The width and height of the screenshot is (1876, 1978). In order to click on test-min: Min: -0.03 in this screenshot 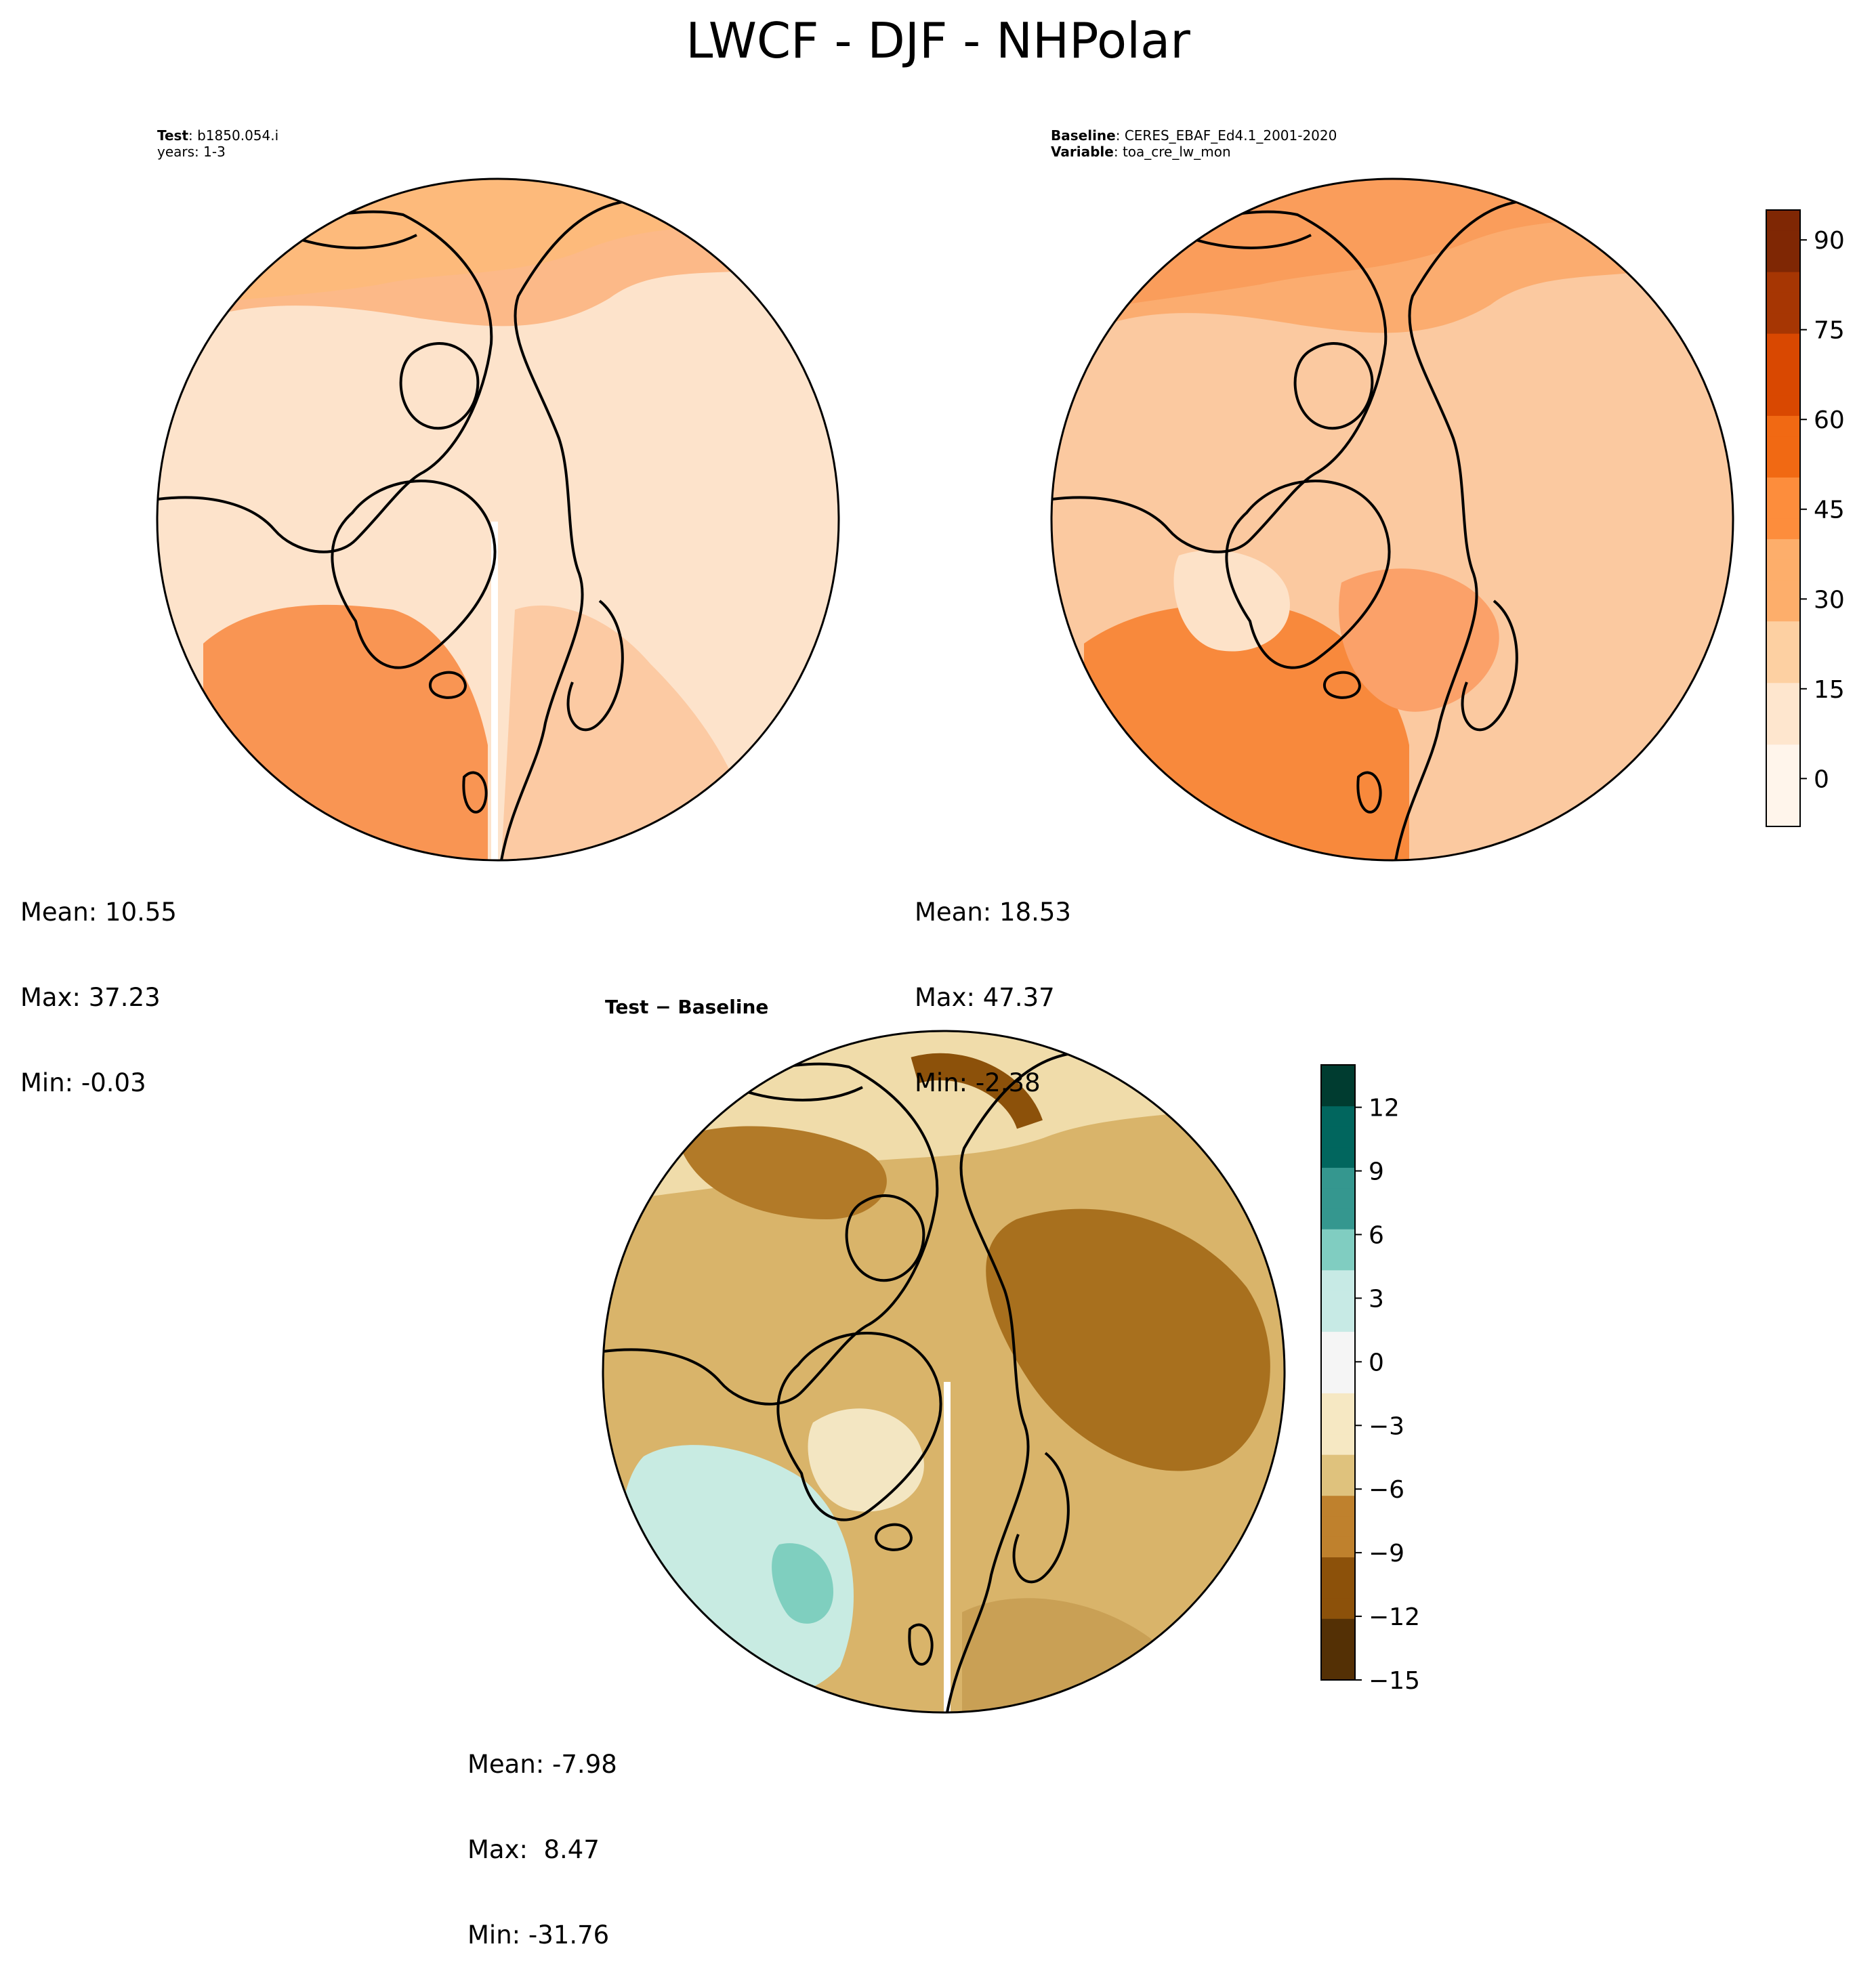, I will do `click(98, 1083)`.